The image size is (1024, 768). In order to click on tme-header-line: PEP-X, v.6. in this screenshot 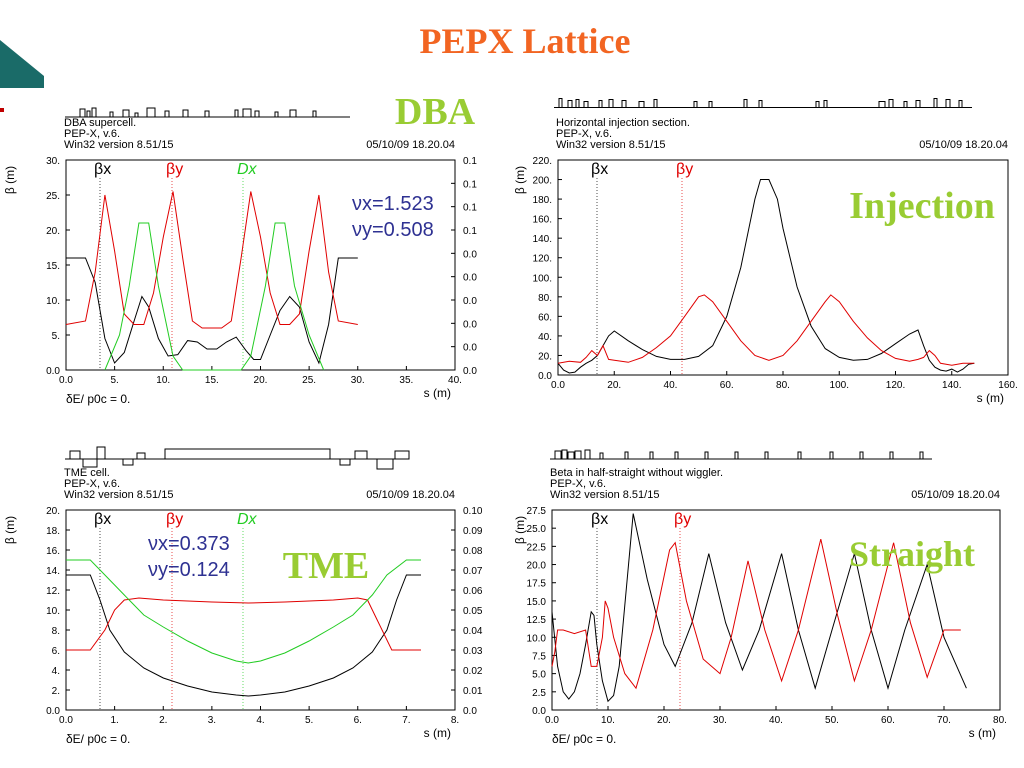, I will do `click(92, 484)`.